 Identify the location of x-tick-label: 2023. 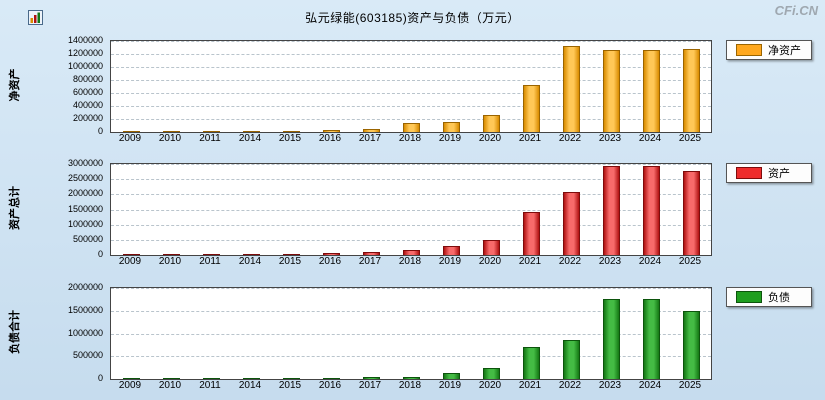
(610, 138).